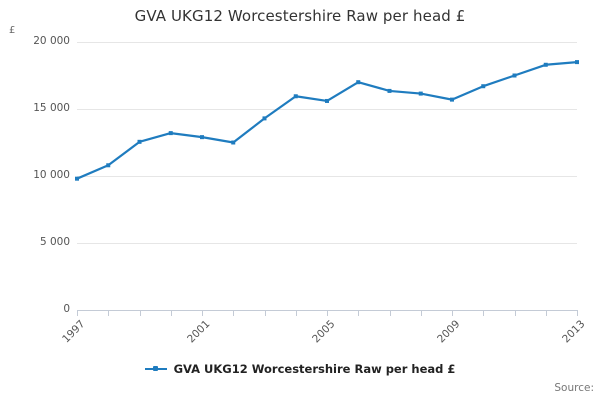 The width and height of the screenshot is (600, 400). Describe the element at coordinates (324, 332) in the screenshot. I see `x-axis-tick-label: 2005` at that location.